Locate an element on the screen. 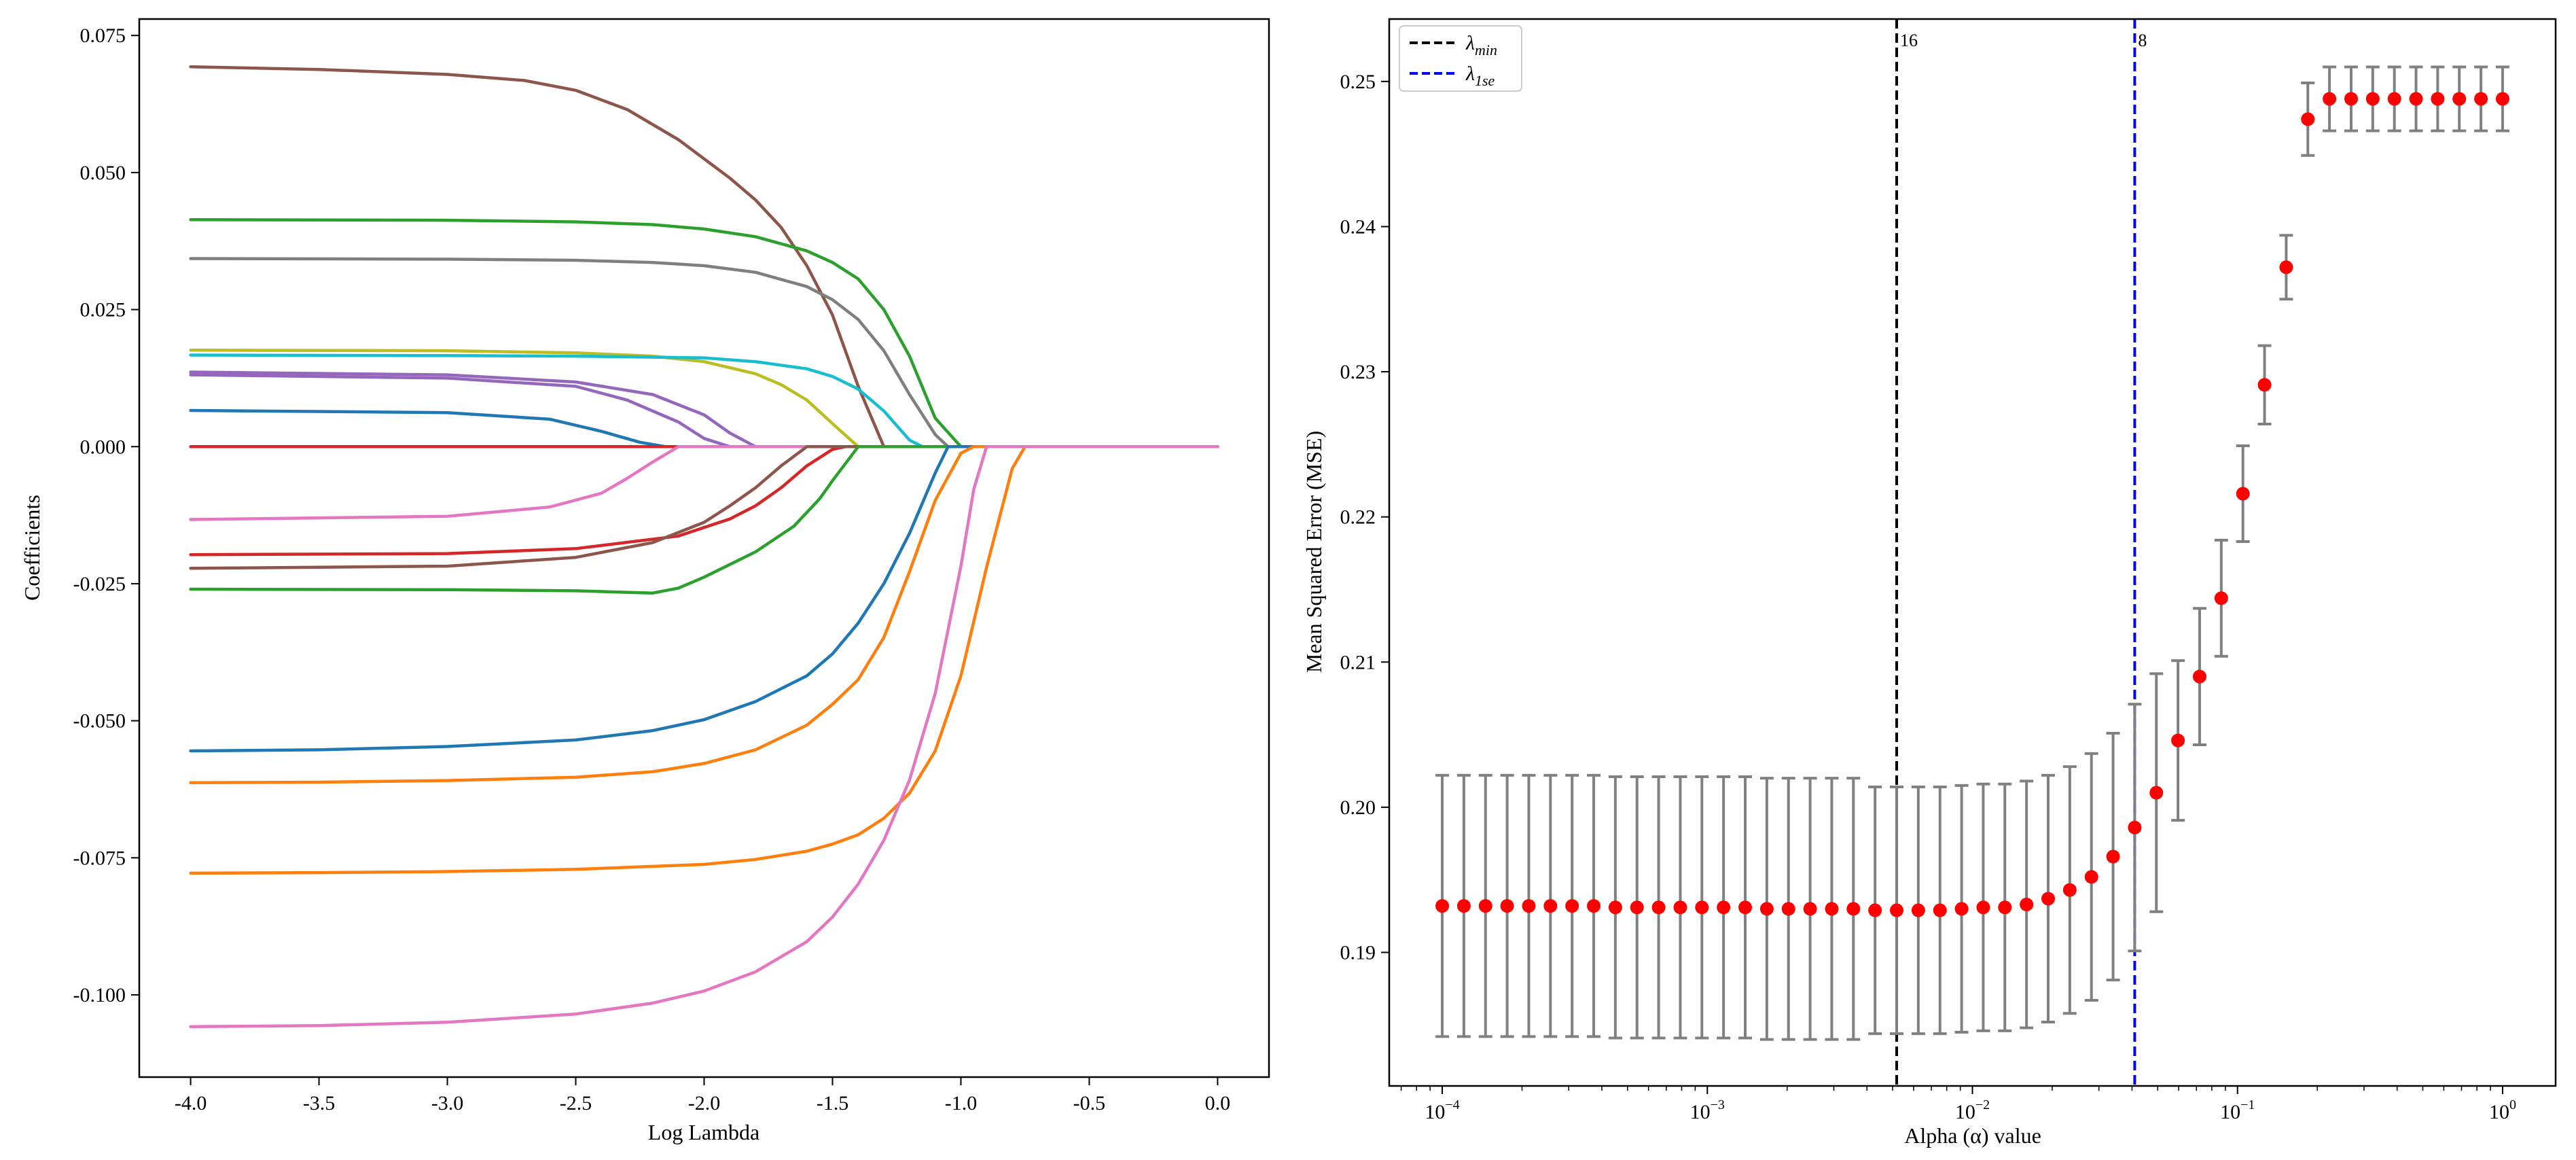  series-line-green_neg is located at coordinates (704, 520).